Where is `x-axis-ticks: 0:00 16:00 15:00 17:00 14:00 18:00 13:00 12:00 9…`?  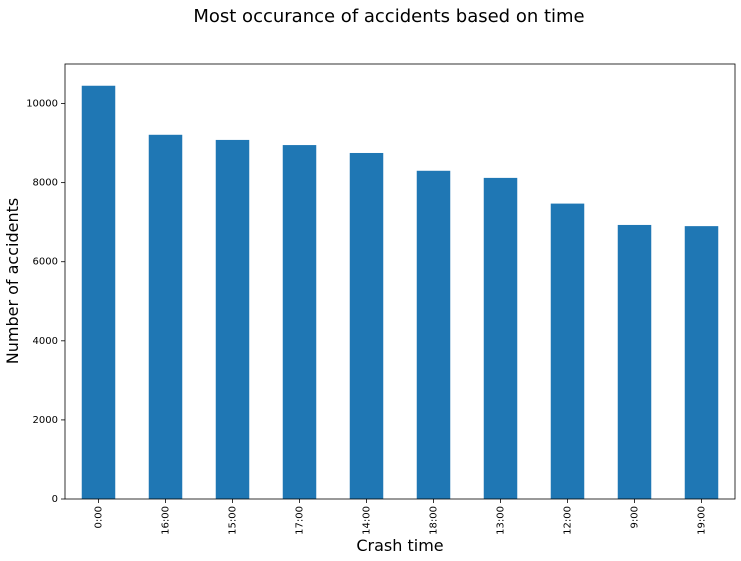 x-axis-ticks: 0:00 16:00 15:00 17:00 14:00 18:00 13:00 12:00 9… is located at coordinates (401, 517).